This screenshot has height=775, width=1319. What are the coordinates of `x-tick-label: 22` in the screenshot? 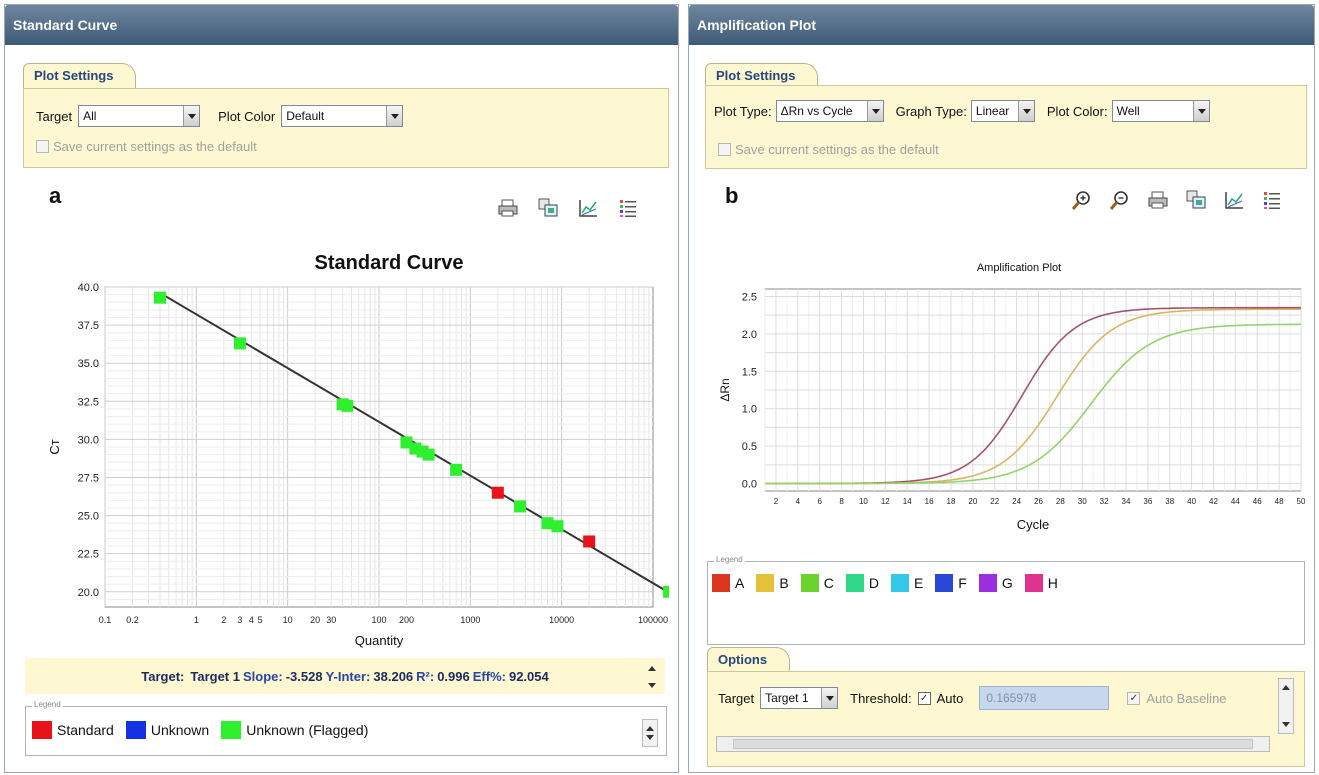 It's located at (994, 501).